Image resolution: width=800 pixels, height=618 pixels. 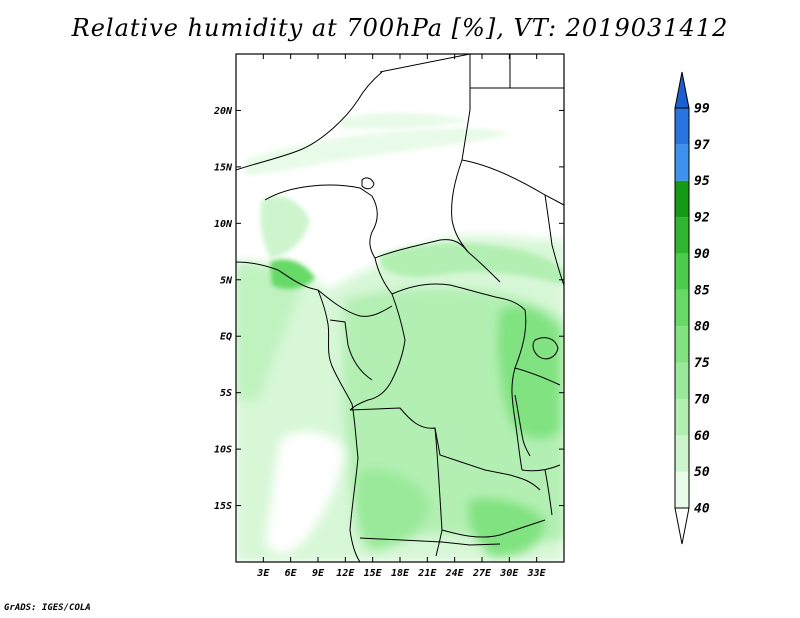 I want to click on humidity-region-sahel-streak, so click(x=377, y=151).